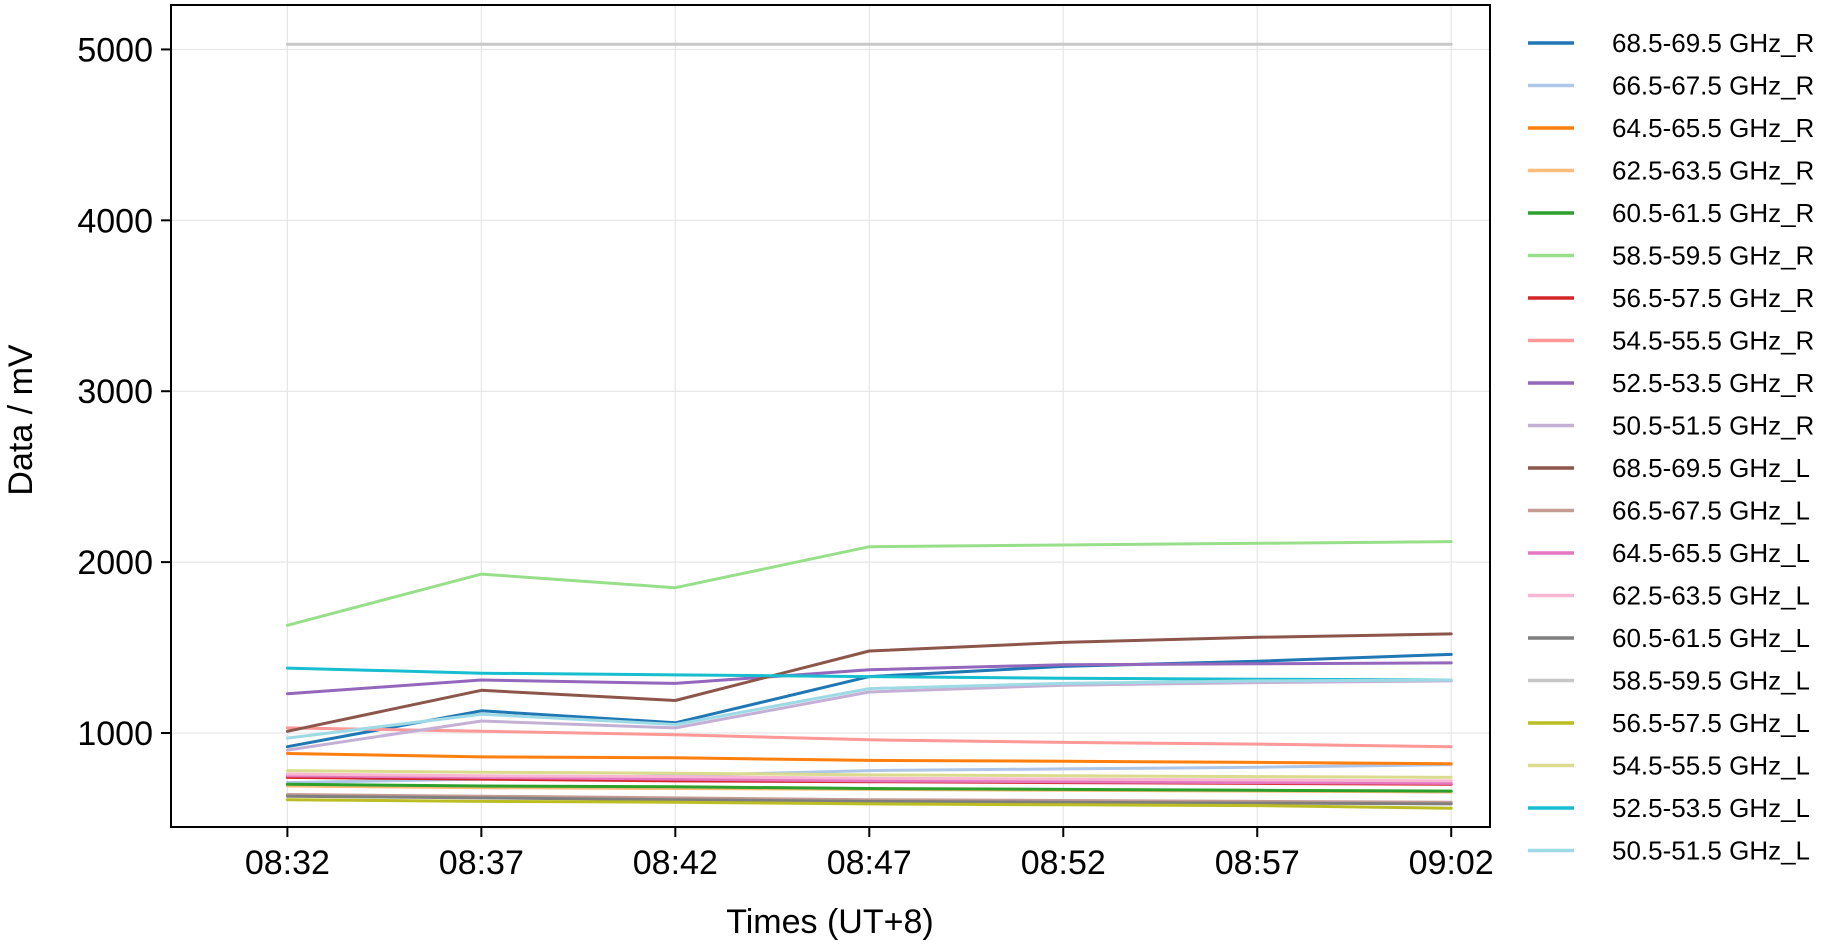  What do you see at coordinates (829, 922) in the screenshot?
I see `x-axis-label: Times (UT+8)` at bounding box center [829, 922].